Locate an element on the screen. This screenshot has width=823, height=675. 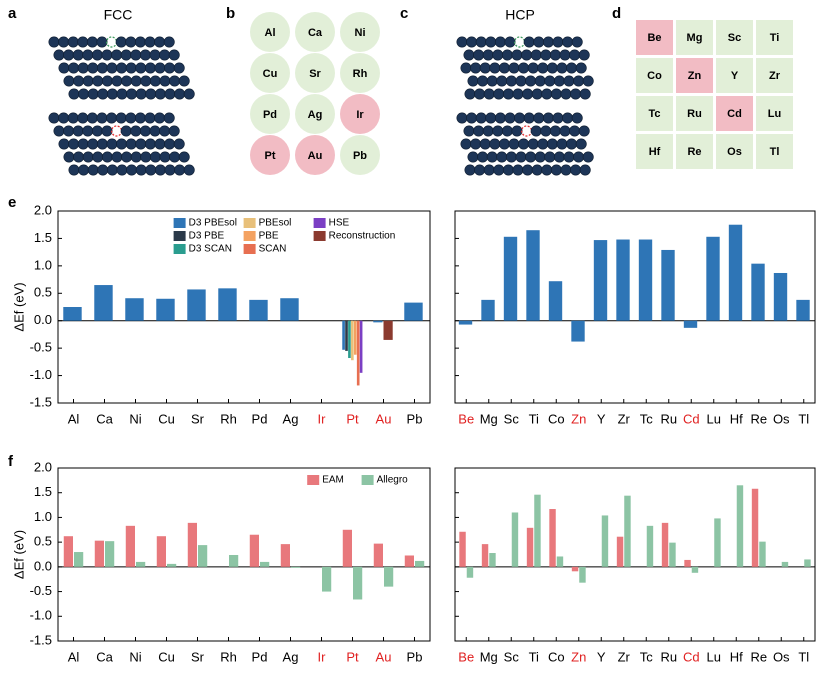
x-tick-label: Rh is located at coordinates (228, 418).